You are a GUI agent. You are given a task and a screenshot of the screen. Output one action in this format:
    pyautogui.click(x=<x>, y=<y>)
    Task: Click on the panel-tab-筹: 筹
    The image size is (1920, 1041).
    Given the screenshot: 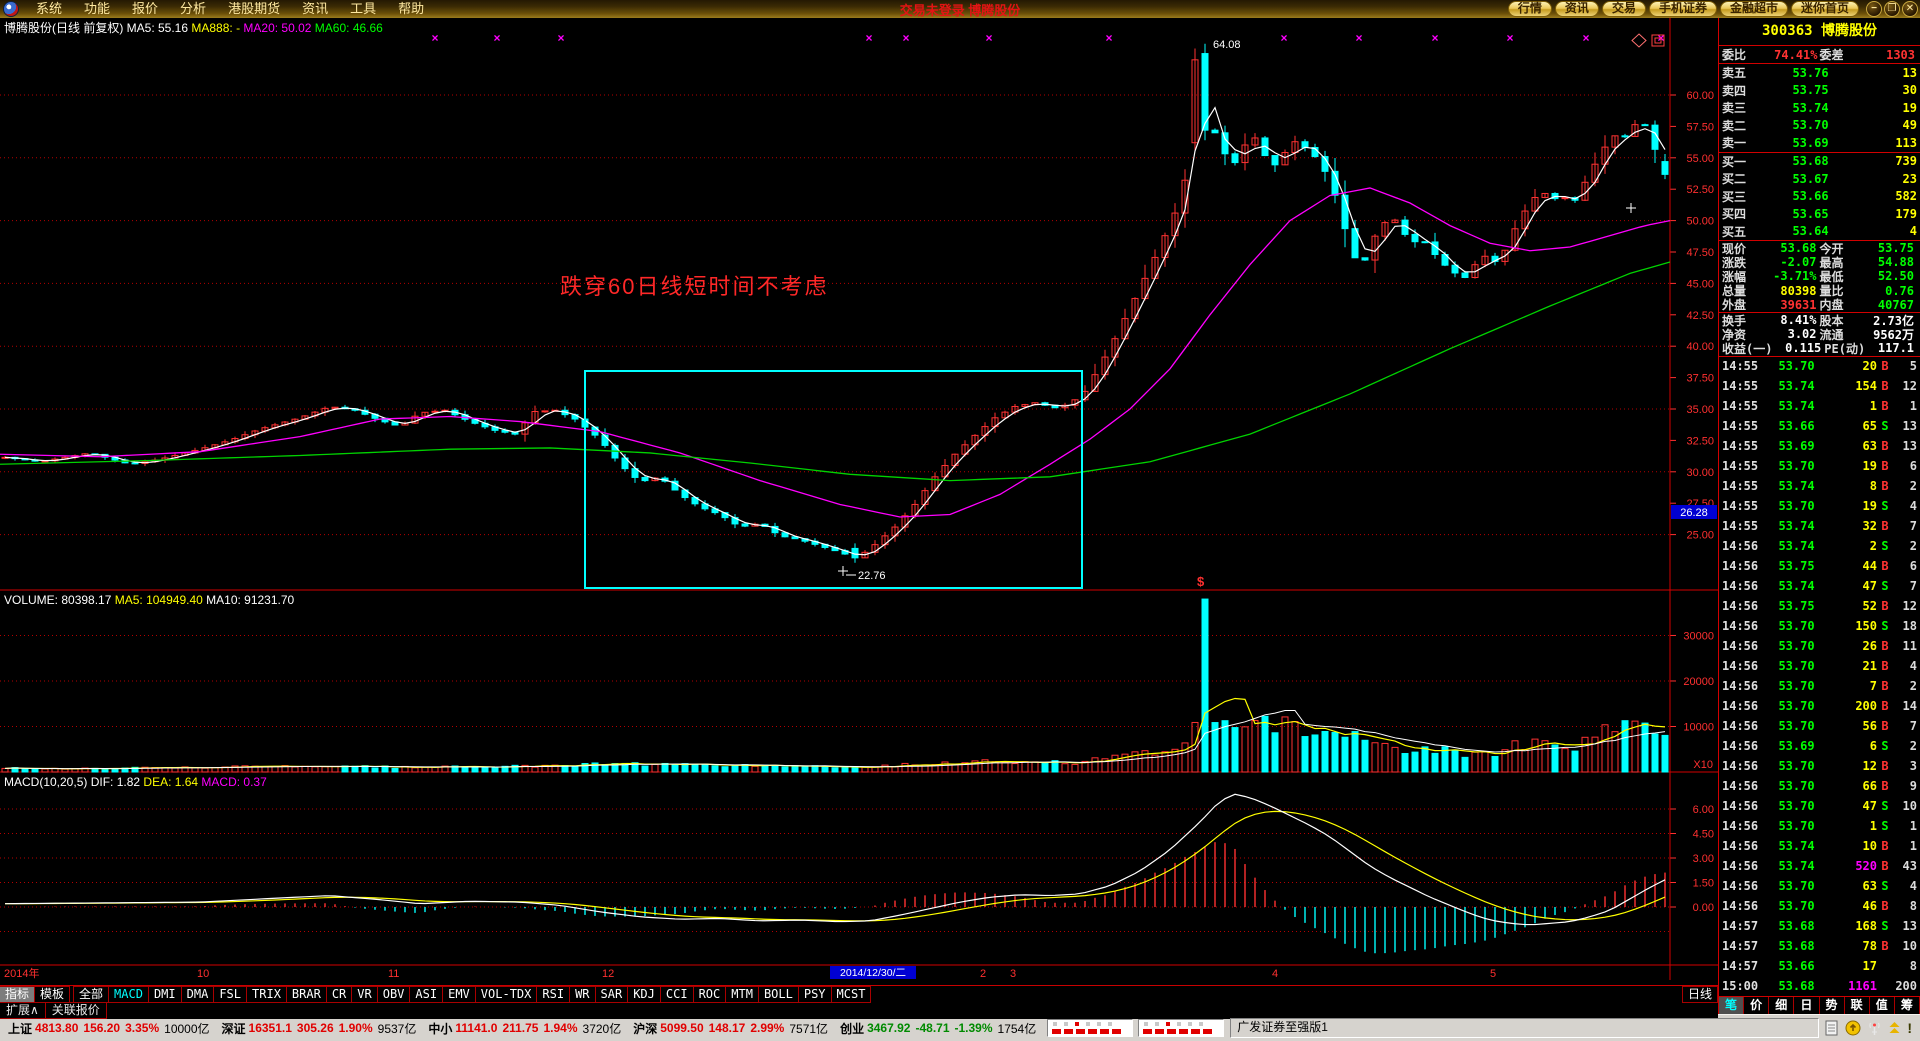 What is the action you would take?
    pyautogui.click(x=1907, y=1005)
    